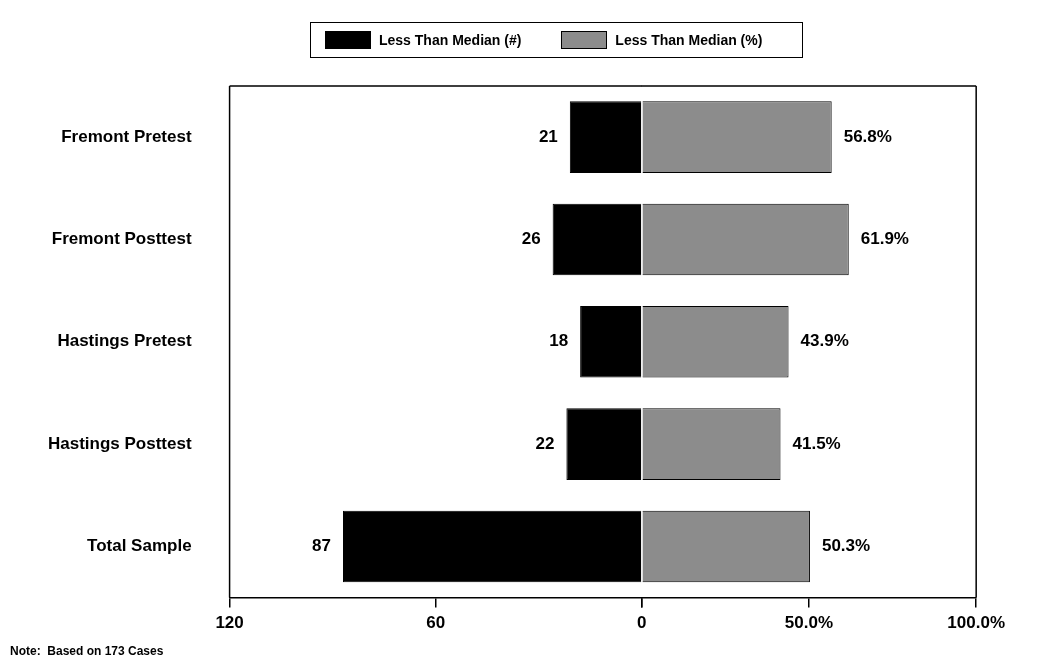 The image size is (1038, 672). Describe the element at coordinates (809, 623) in the screenshot. I see `x-tick-label: 50.0%` at that location.